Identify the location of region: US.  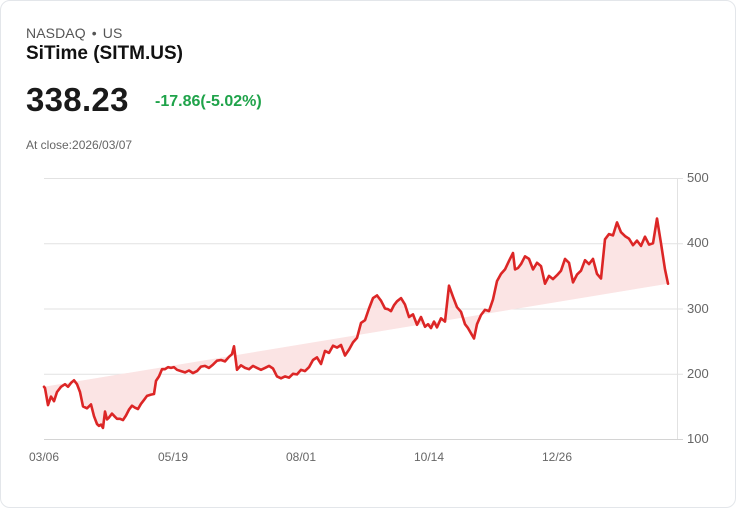
(112, 33).